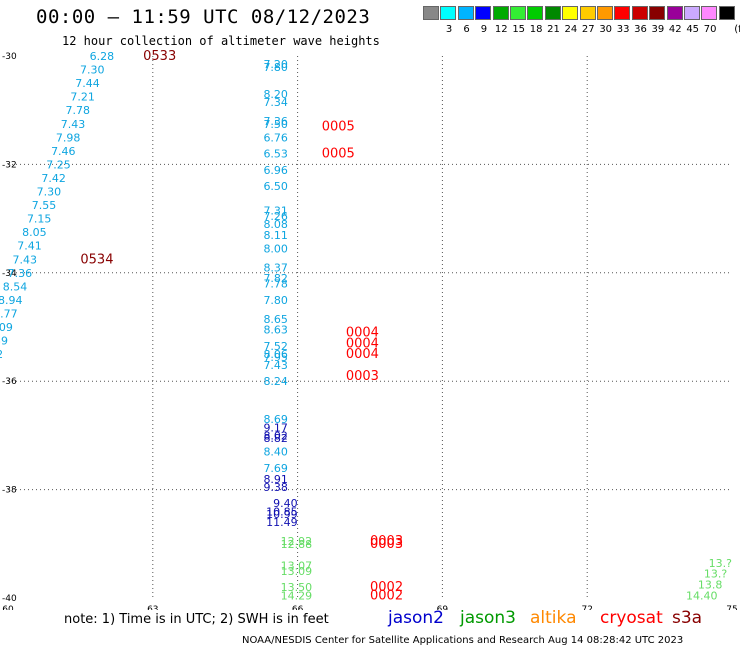  I want to click on data-point-label: 12.92, so click(297, 541).